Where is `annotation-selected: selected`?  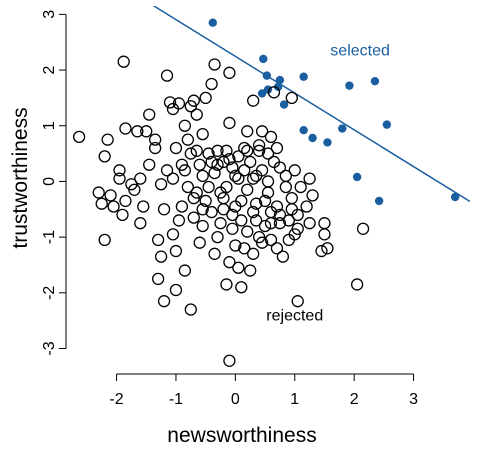
annotation-selected: selected is located at coordinates (360, 51).